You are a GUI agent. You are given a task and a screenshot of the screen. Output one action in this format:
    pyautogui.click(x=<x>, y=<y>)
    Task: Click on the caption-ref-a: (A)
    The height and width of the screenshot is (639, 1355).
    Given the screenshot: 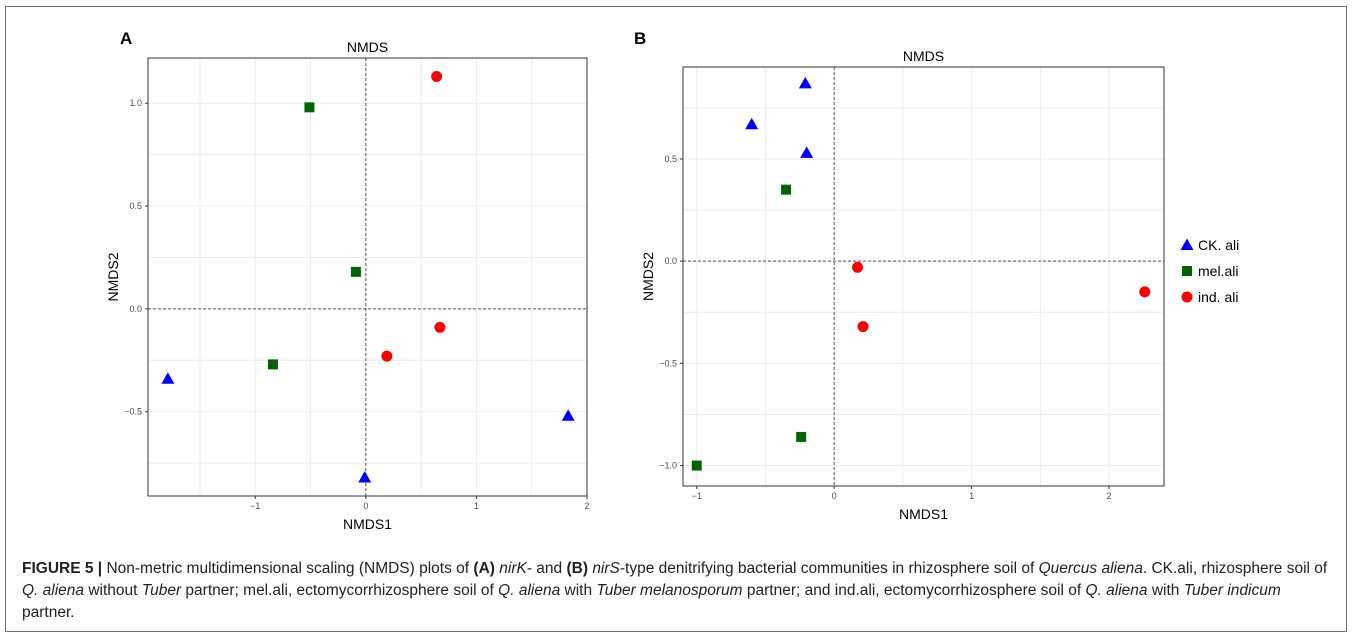 What is the action you would take?
    pyautogui.click(x=484, y=568)
    